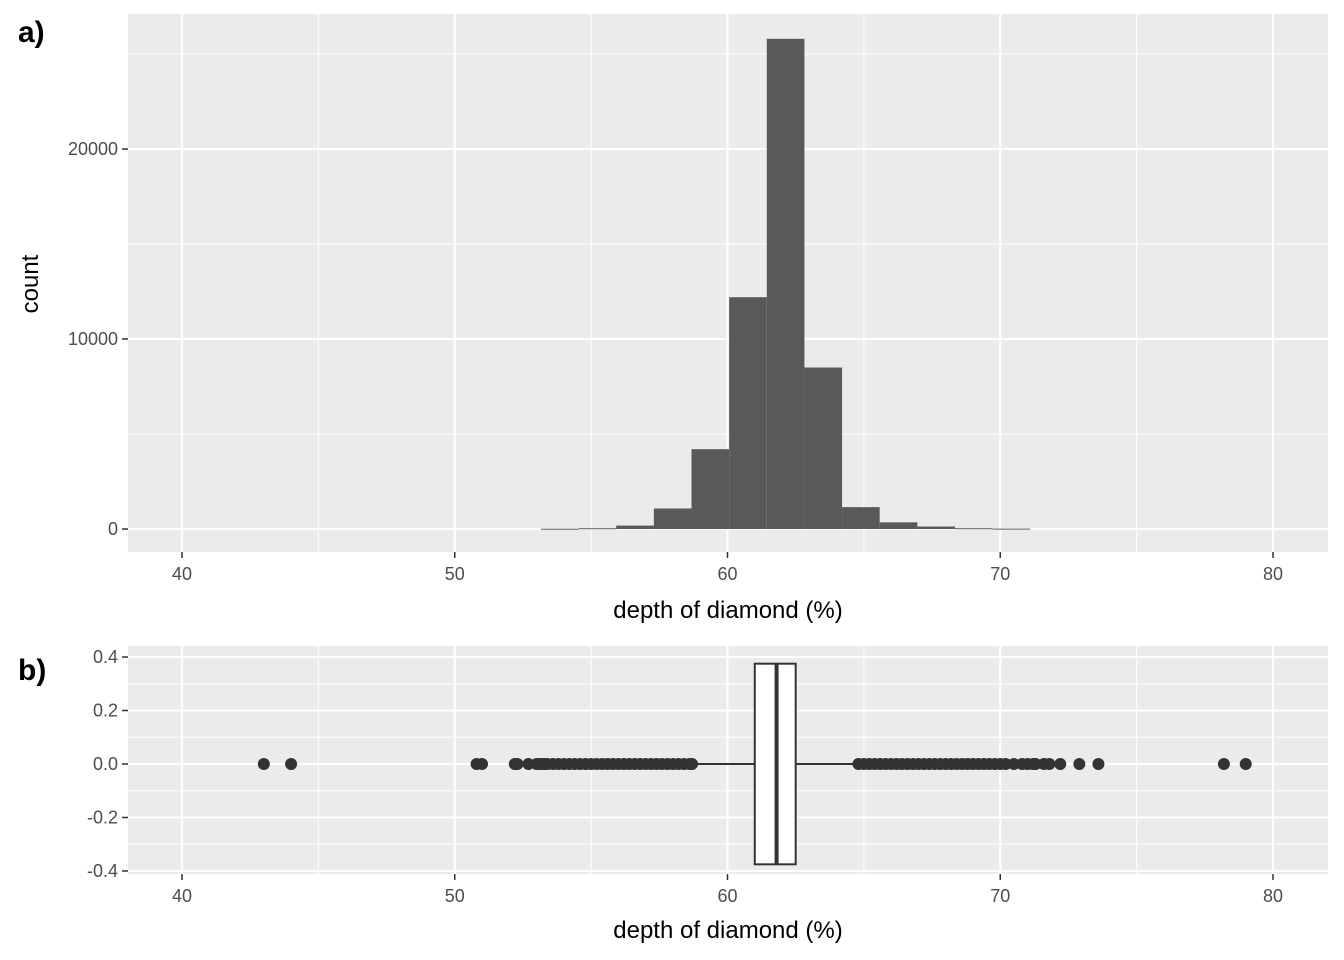 The image size is (1344, 960). What do you see at coordinates (30, 283) in the screenshot?
I see `histogram-y-axis-title: count` at bounding box center [30, 283].